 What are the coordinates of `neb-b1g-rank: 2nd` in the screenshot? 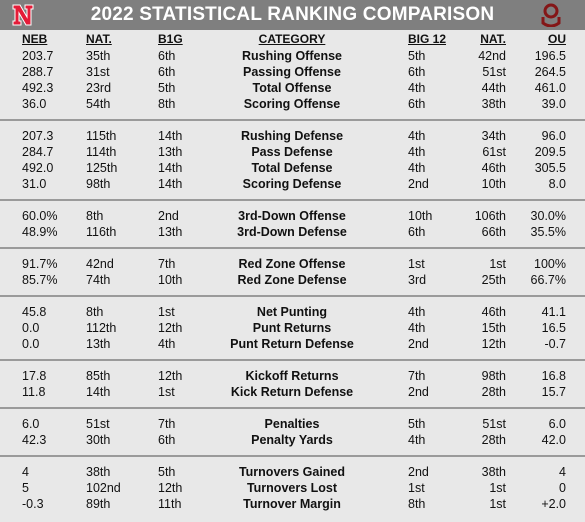 It's located at (168, 216).